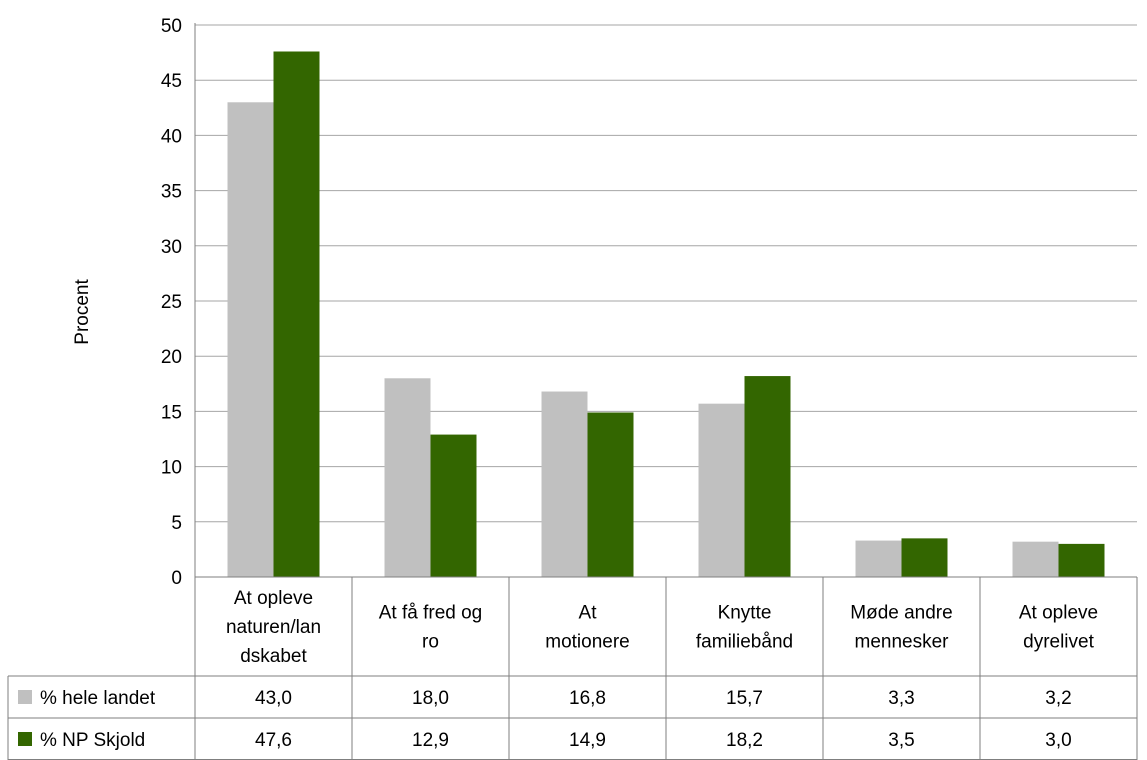 The height and width of the screenshot is (760, 1147). What do you see at coordinates (171, 81) in the screenshot?
I see `y-tick-label: 45` at bounding box center [171, 81].